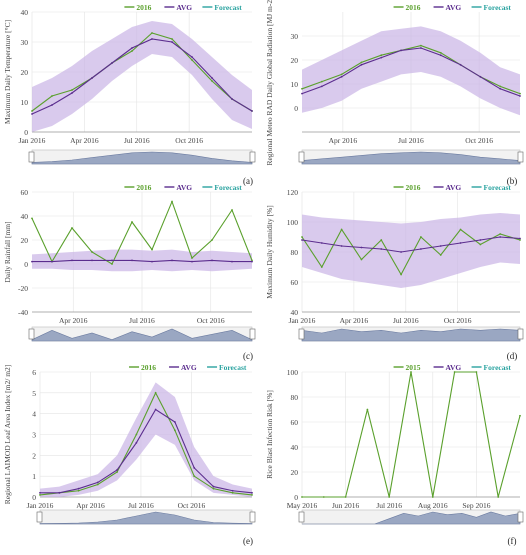  I want to click on y-tick-label: 2, so click(34, 455).